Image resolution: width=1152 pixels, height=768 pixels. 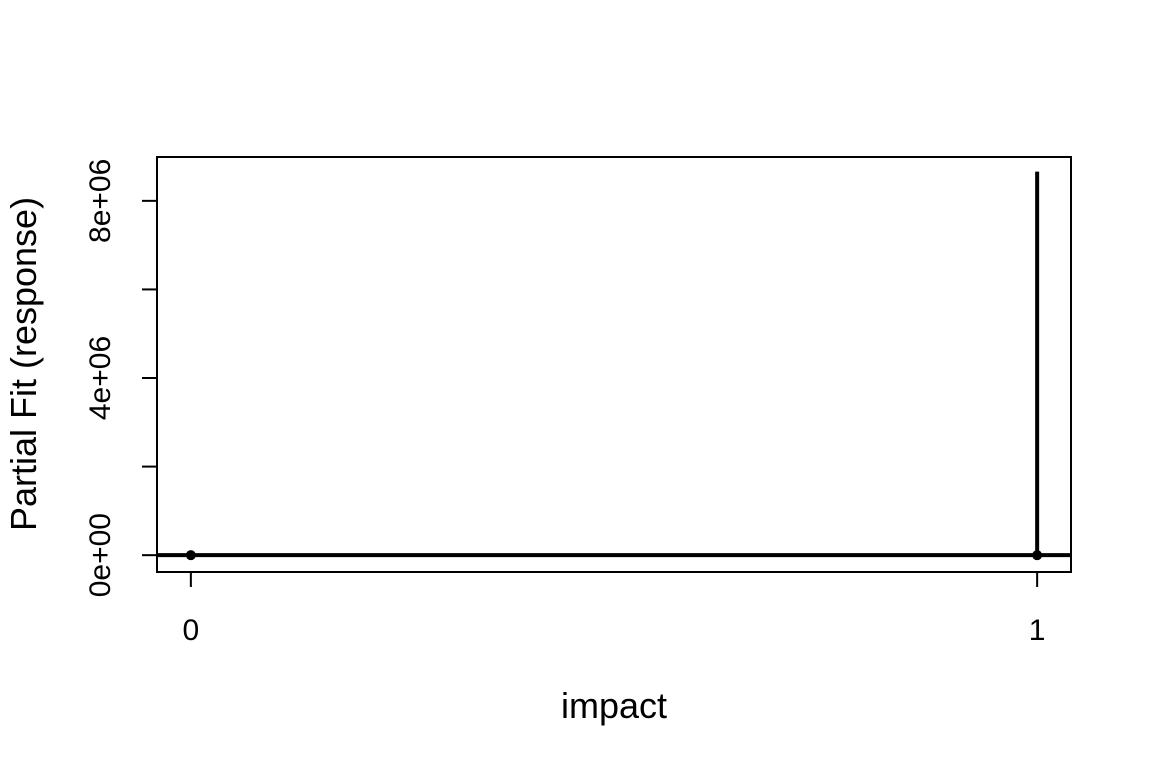 I want to click on x-tick-label-1: 1, so click(x=1037, y=630).